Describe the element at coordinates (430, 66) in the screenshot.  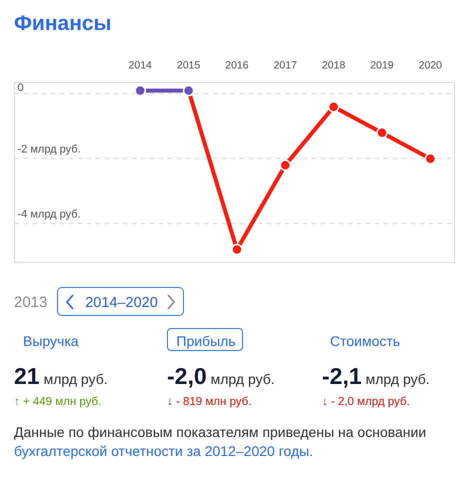
I see `x-tick-label: 2020` at that location.